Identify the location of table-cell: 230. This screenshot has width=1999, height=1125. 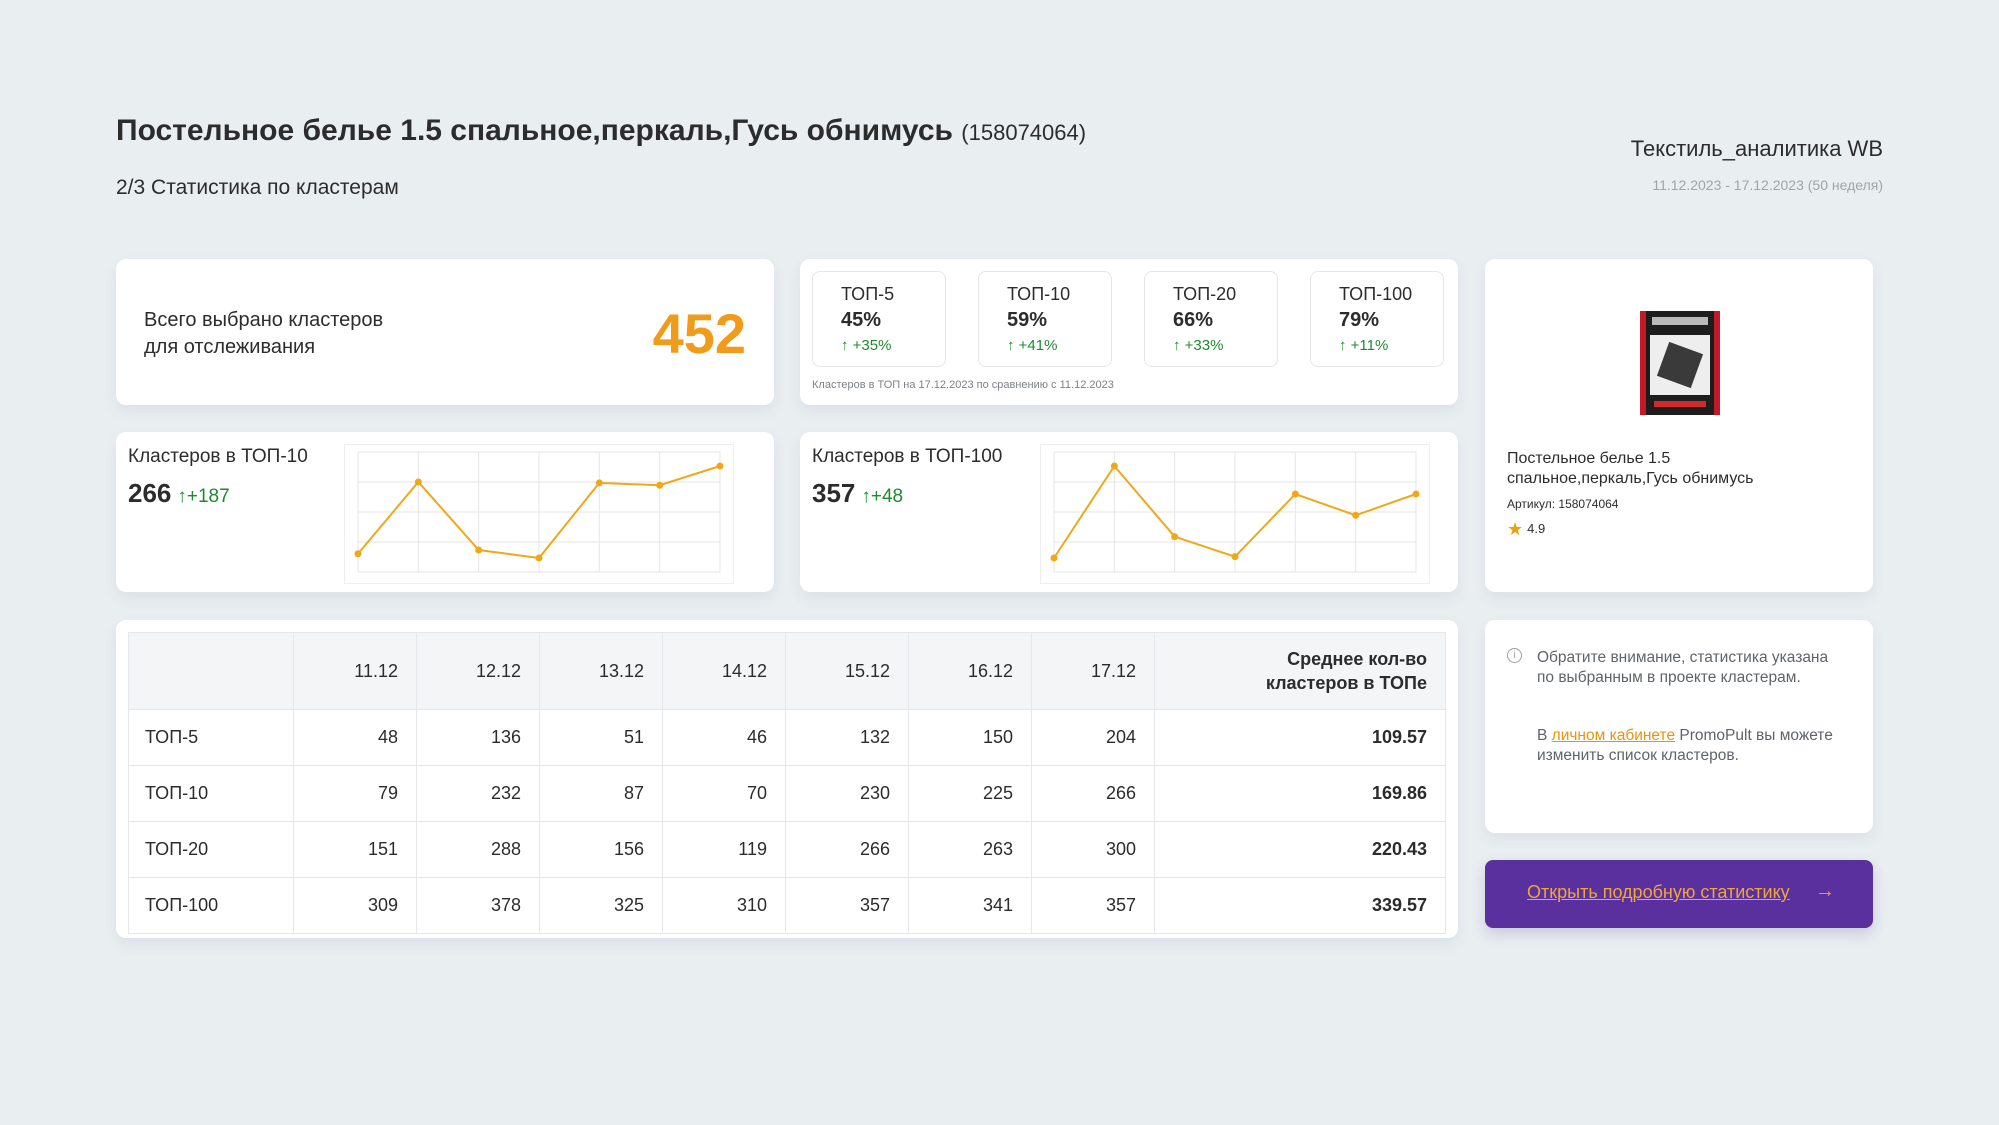
(847, 793).